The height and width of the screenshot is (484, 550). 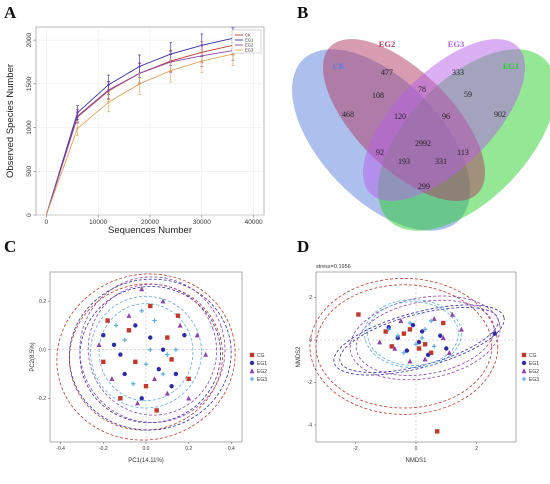 What do you see at coordinates (261, 356) in the screenshot?
I see `pca-legend-label-cg: CG` at bounding box center [261, 356].